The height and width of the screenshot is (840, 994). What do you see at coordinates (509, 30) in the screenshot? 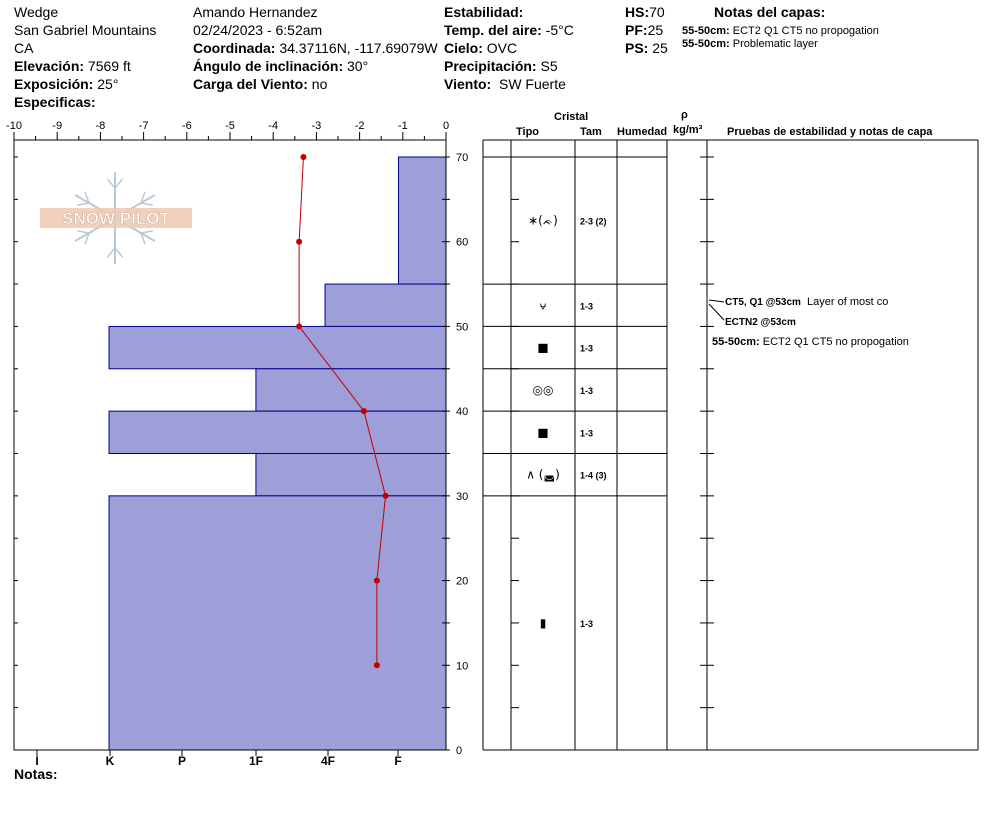
I see `air-temperature: Temp. del aire: -5°C` at bounding box center [509, 30].